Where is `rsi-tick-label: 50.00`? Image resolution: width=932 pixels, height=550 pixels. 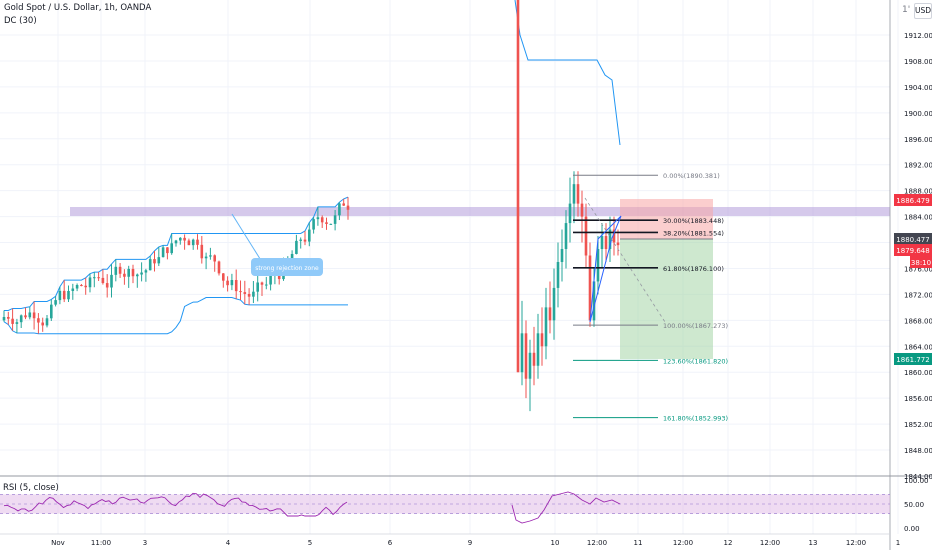 rsi-tick-label: 50.00 is located at coordinates (914, 505).